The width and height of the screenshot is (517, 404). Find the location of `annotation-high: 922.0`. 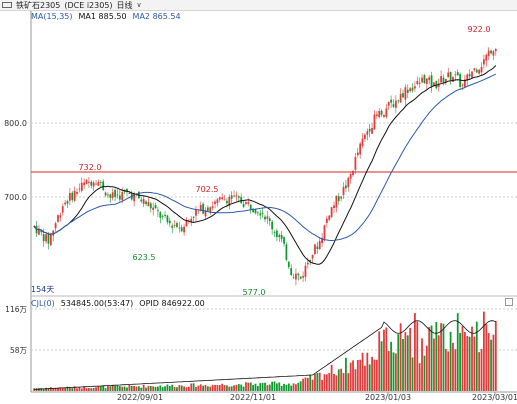

annotation-high: 922.0 is located at coordinates (479, 29).